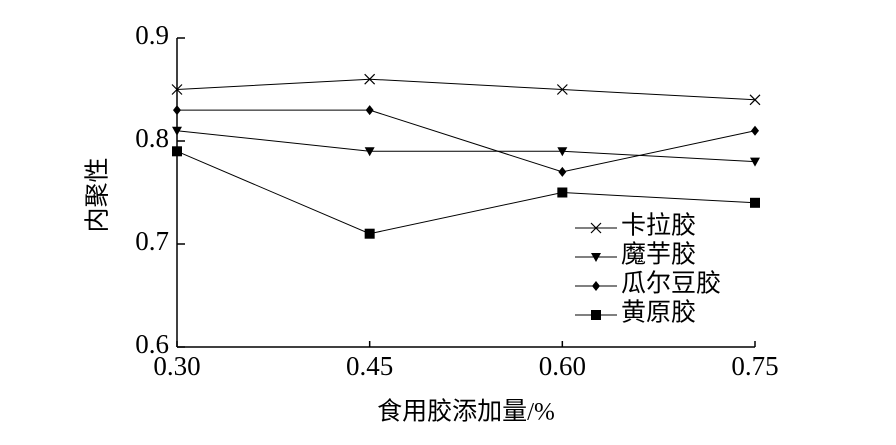 The width and height of the screenshot is (896, 445). What do you see at coordinates (658, 313) in the screenshot?
I see `legend-label: 黄原胶` at bounding box center [658, 313].